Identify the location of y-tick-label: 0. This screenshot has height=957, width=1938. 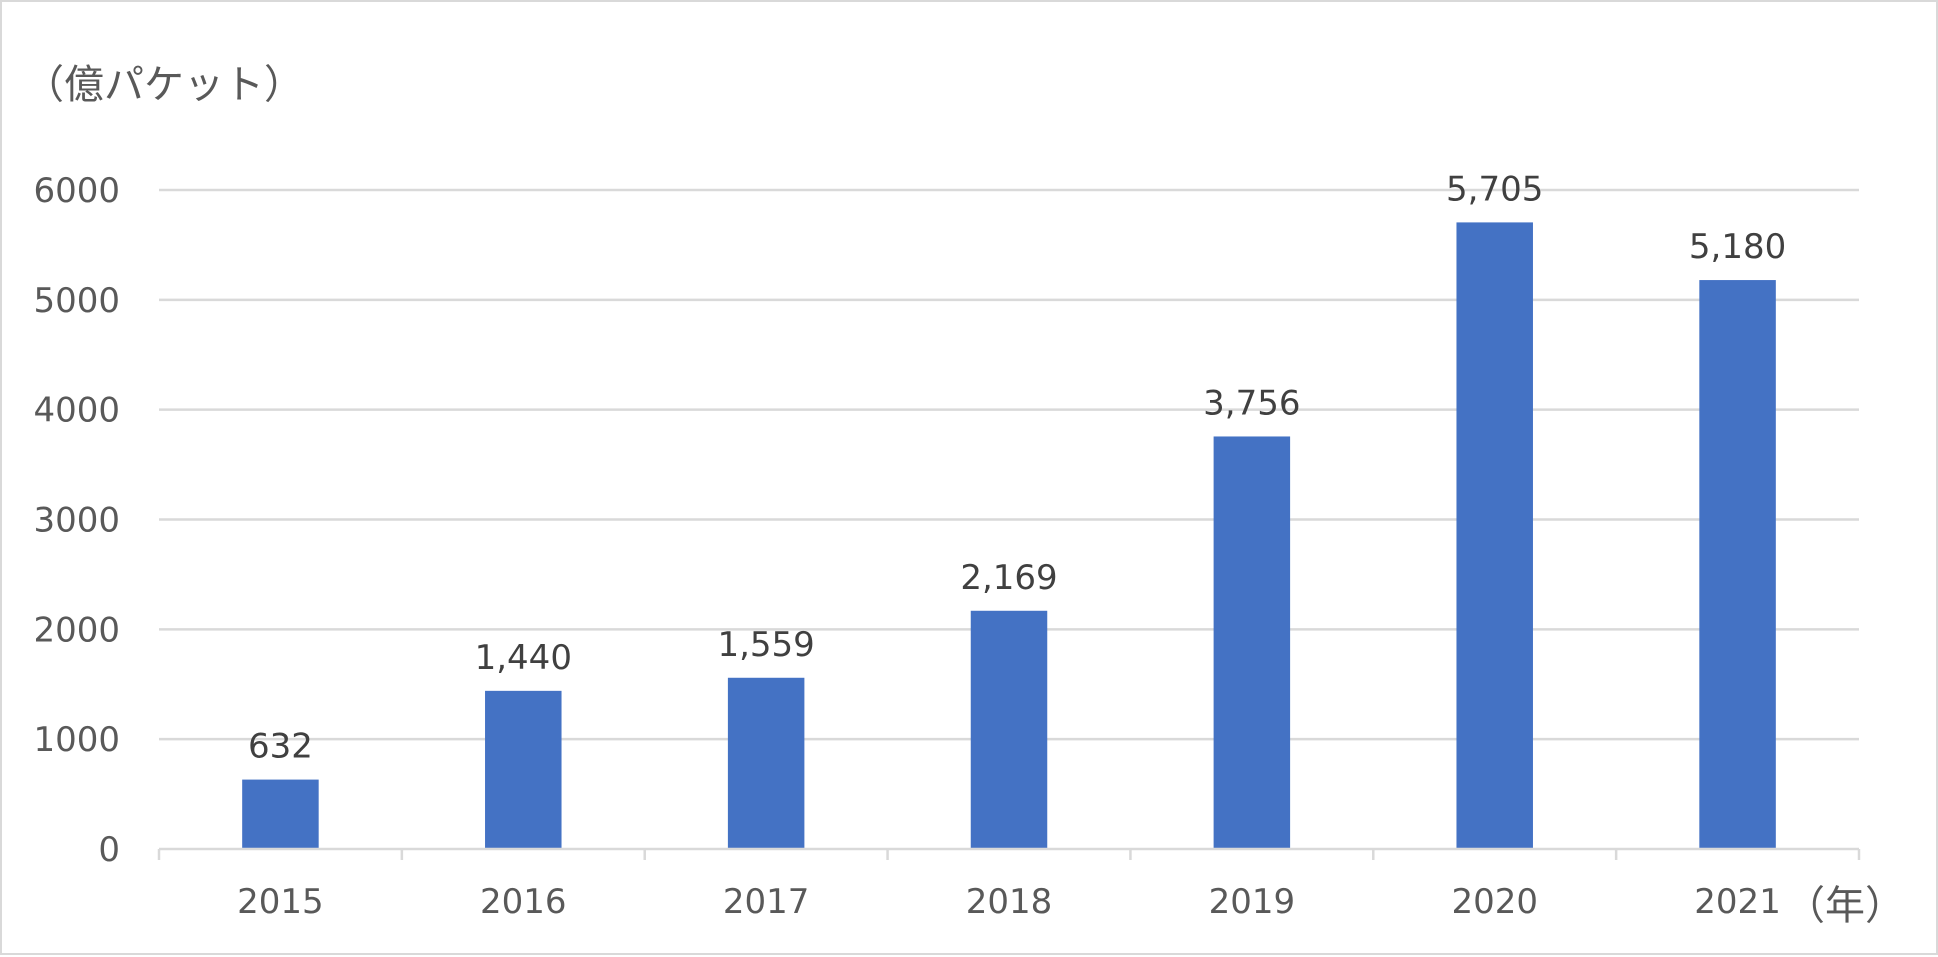
(109, 850).